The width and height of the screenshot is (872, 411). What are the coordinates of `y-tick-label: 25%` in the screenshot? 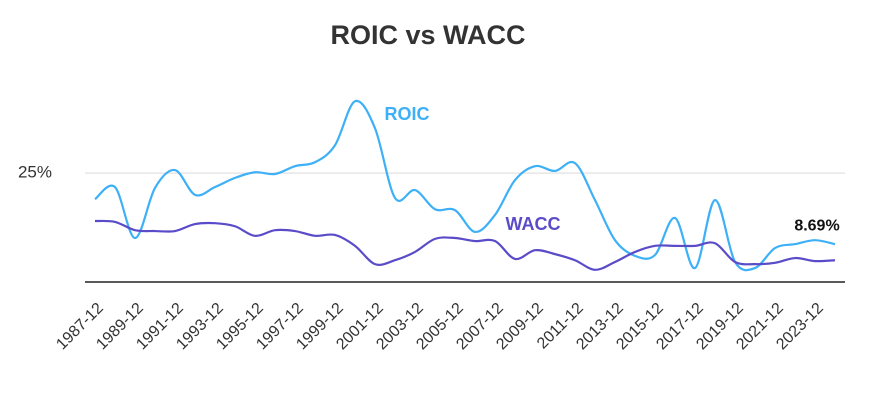 It's located at (35, 172).